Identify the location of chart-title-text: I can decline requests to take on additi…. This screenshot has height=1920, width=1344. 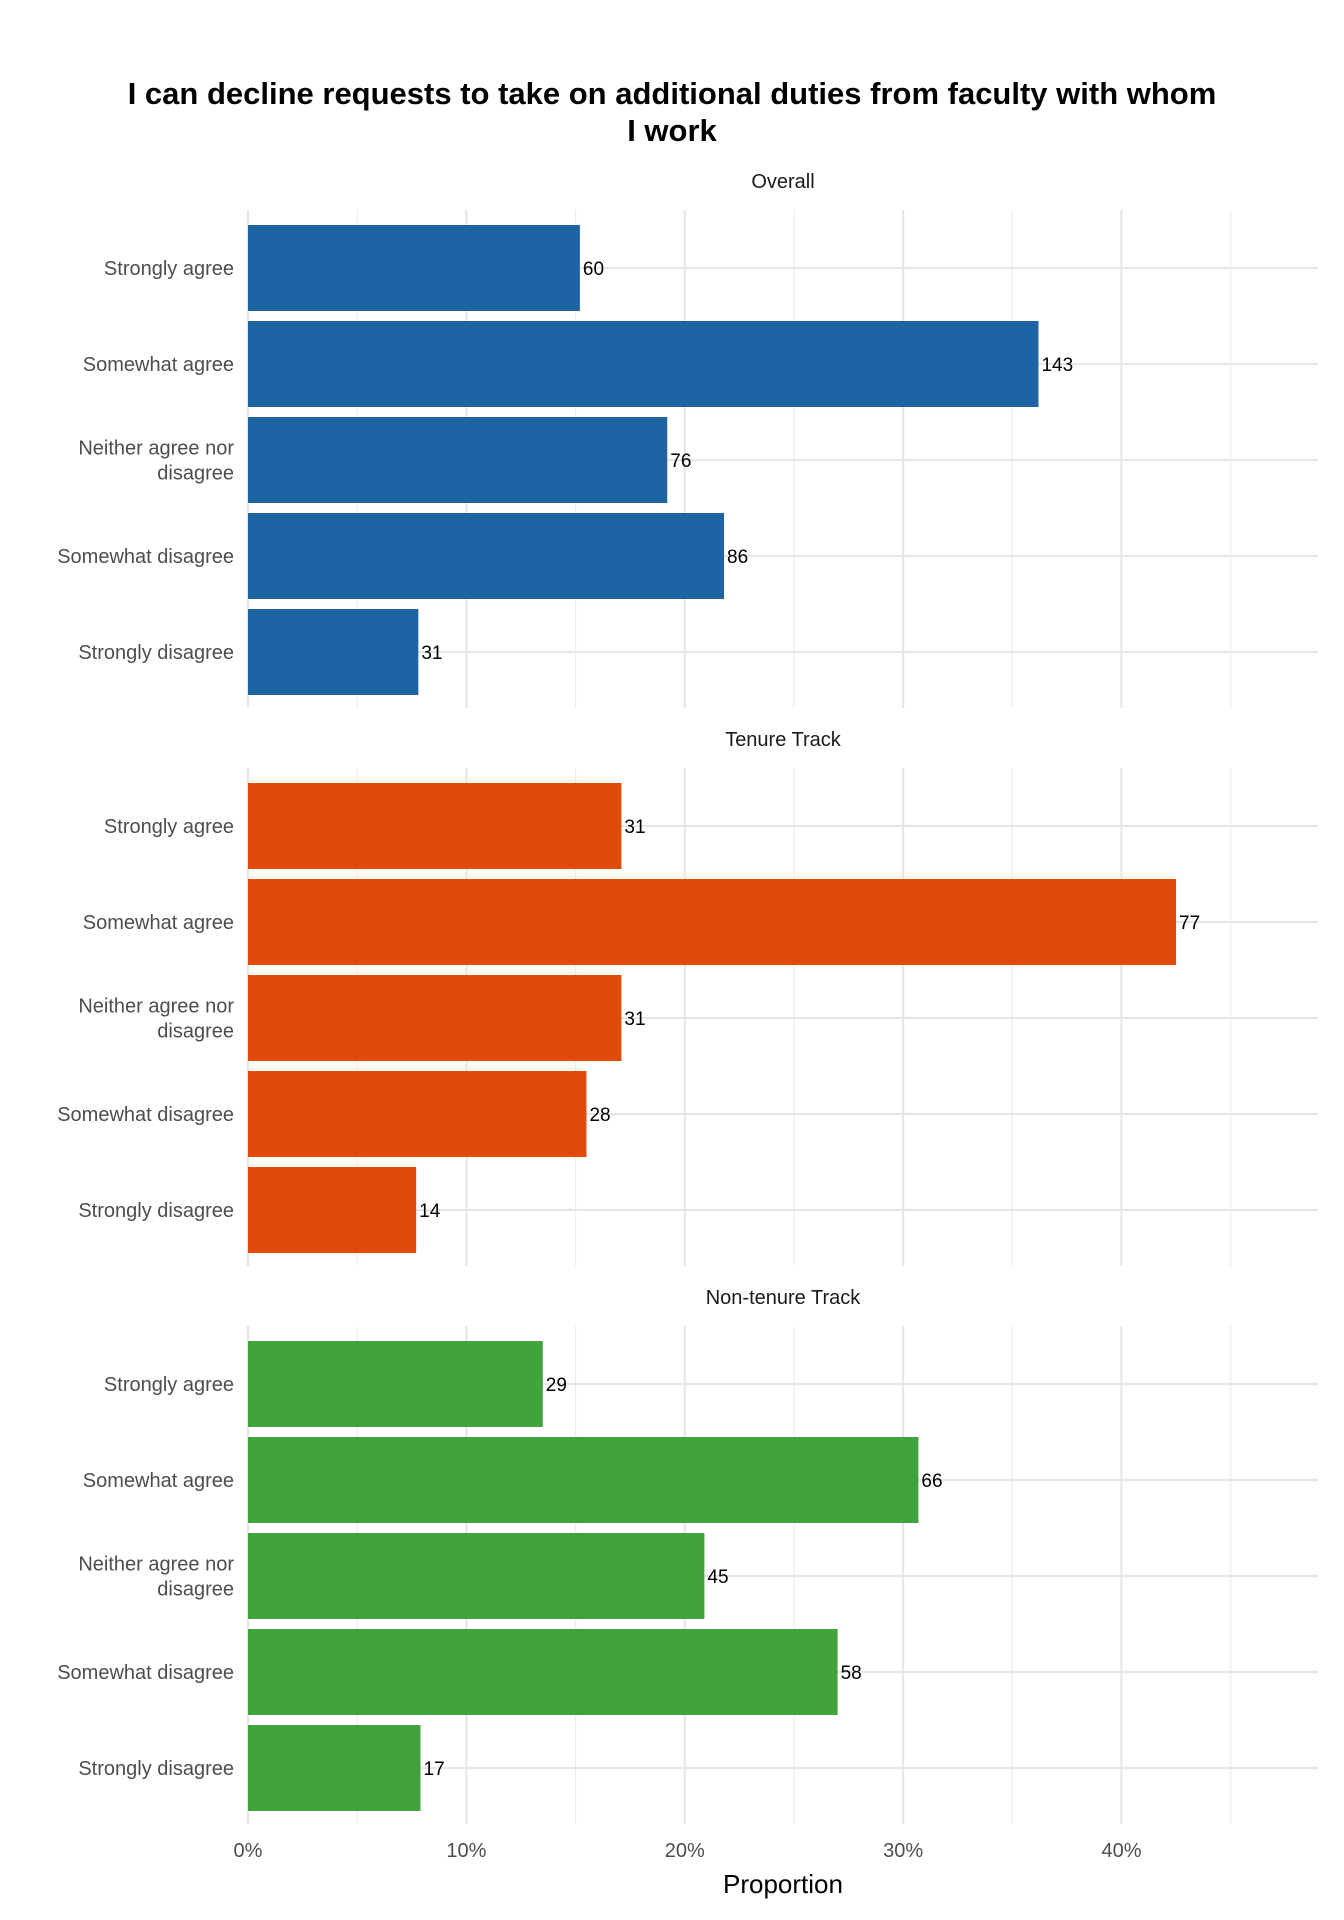
(672, 112).